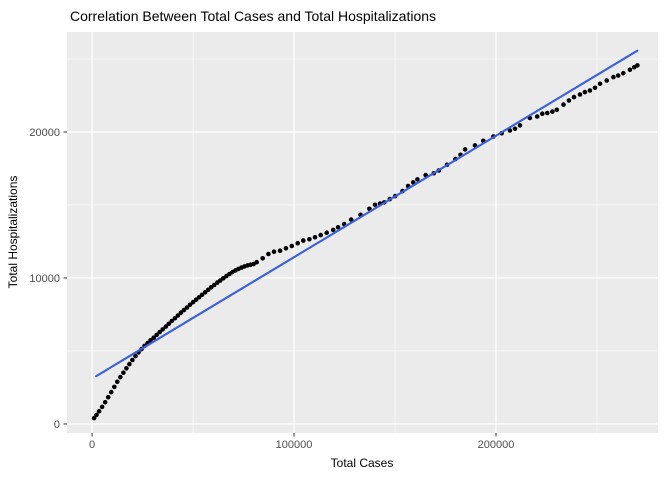 This screenshot has height=480, width=672. I want to click on y-tick-label: 10000, so click(44, 279).